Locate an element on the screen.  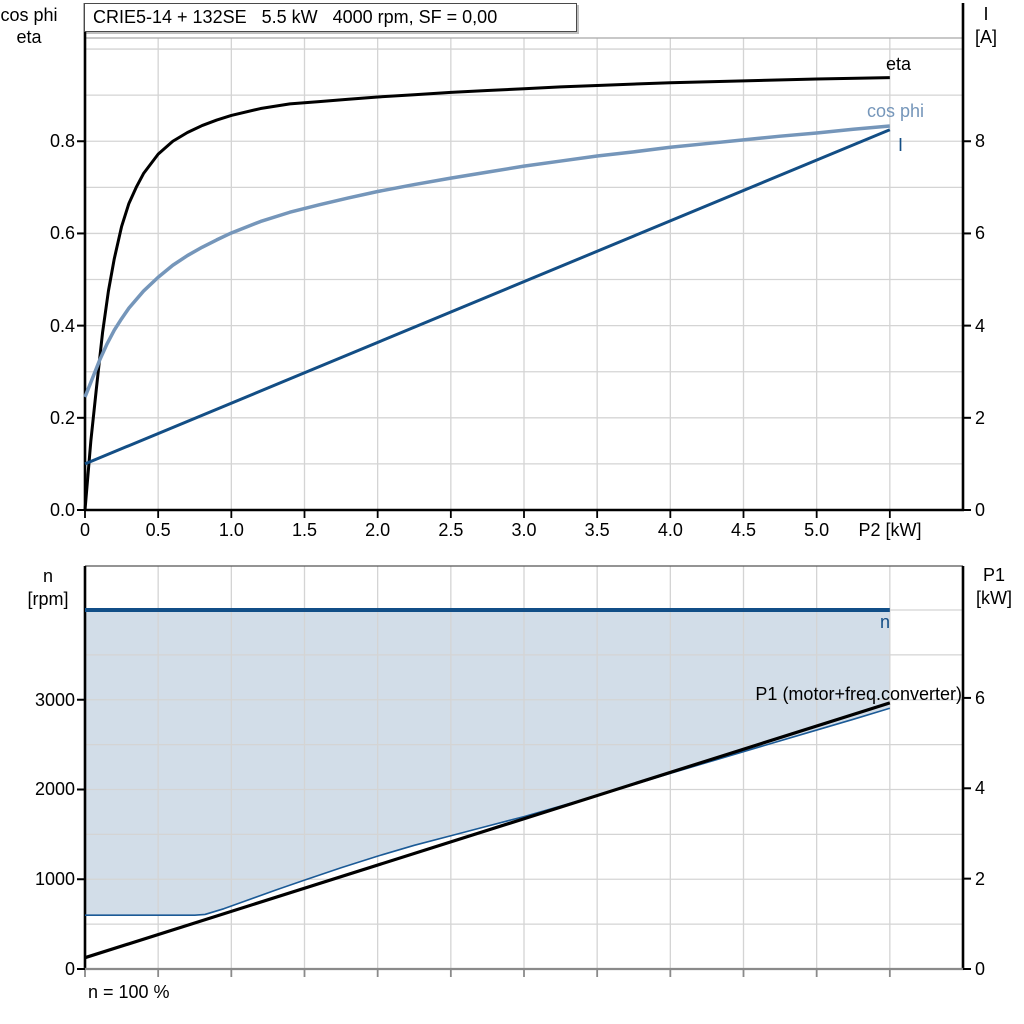
y-left-tick-label: 0.0 is located at coordinates (62, 510).